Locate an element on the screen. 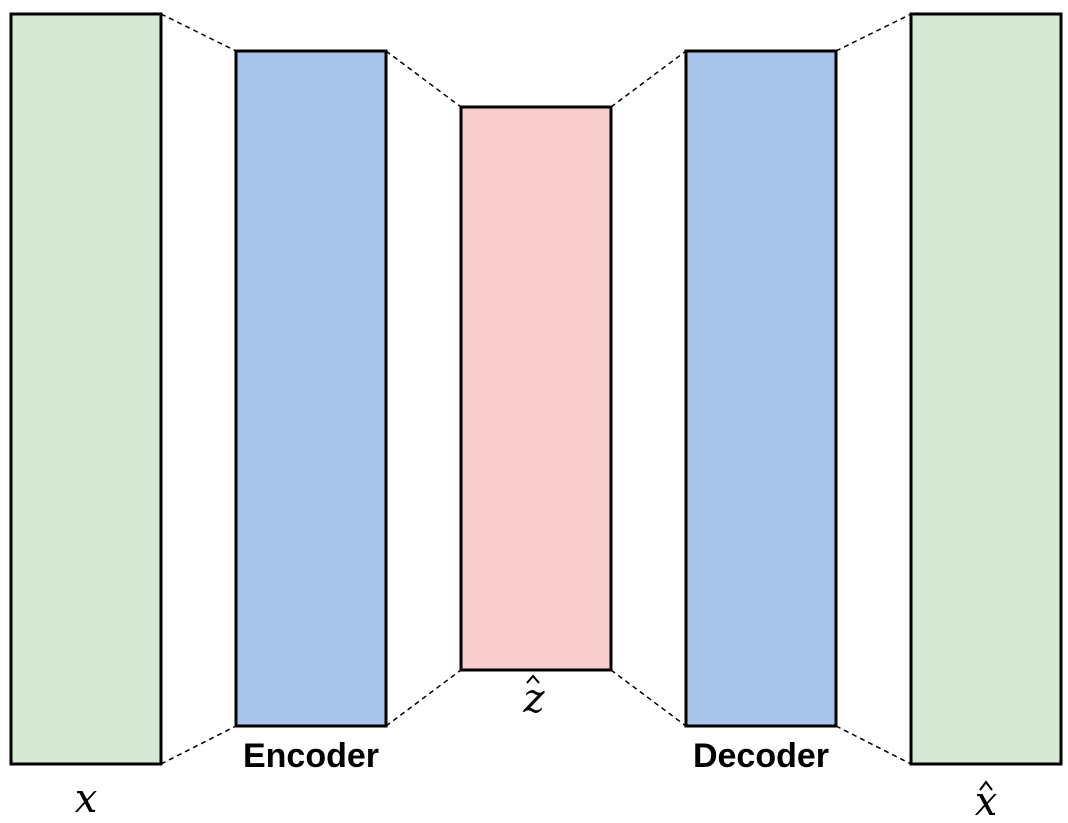 This screenshot has width=1068, height=823. connector-decoder-output-top is located at coordinates (873, 32).